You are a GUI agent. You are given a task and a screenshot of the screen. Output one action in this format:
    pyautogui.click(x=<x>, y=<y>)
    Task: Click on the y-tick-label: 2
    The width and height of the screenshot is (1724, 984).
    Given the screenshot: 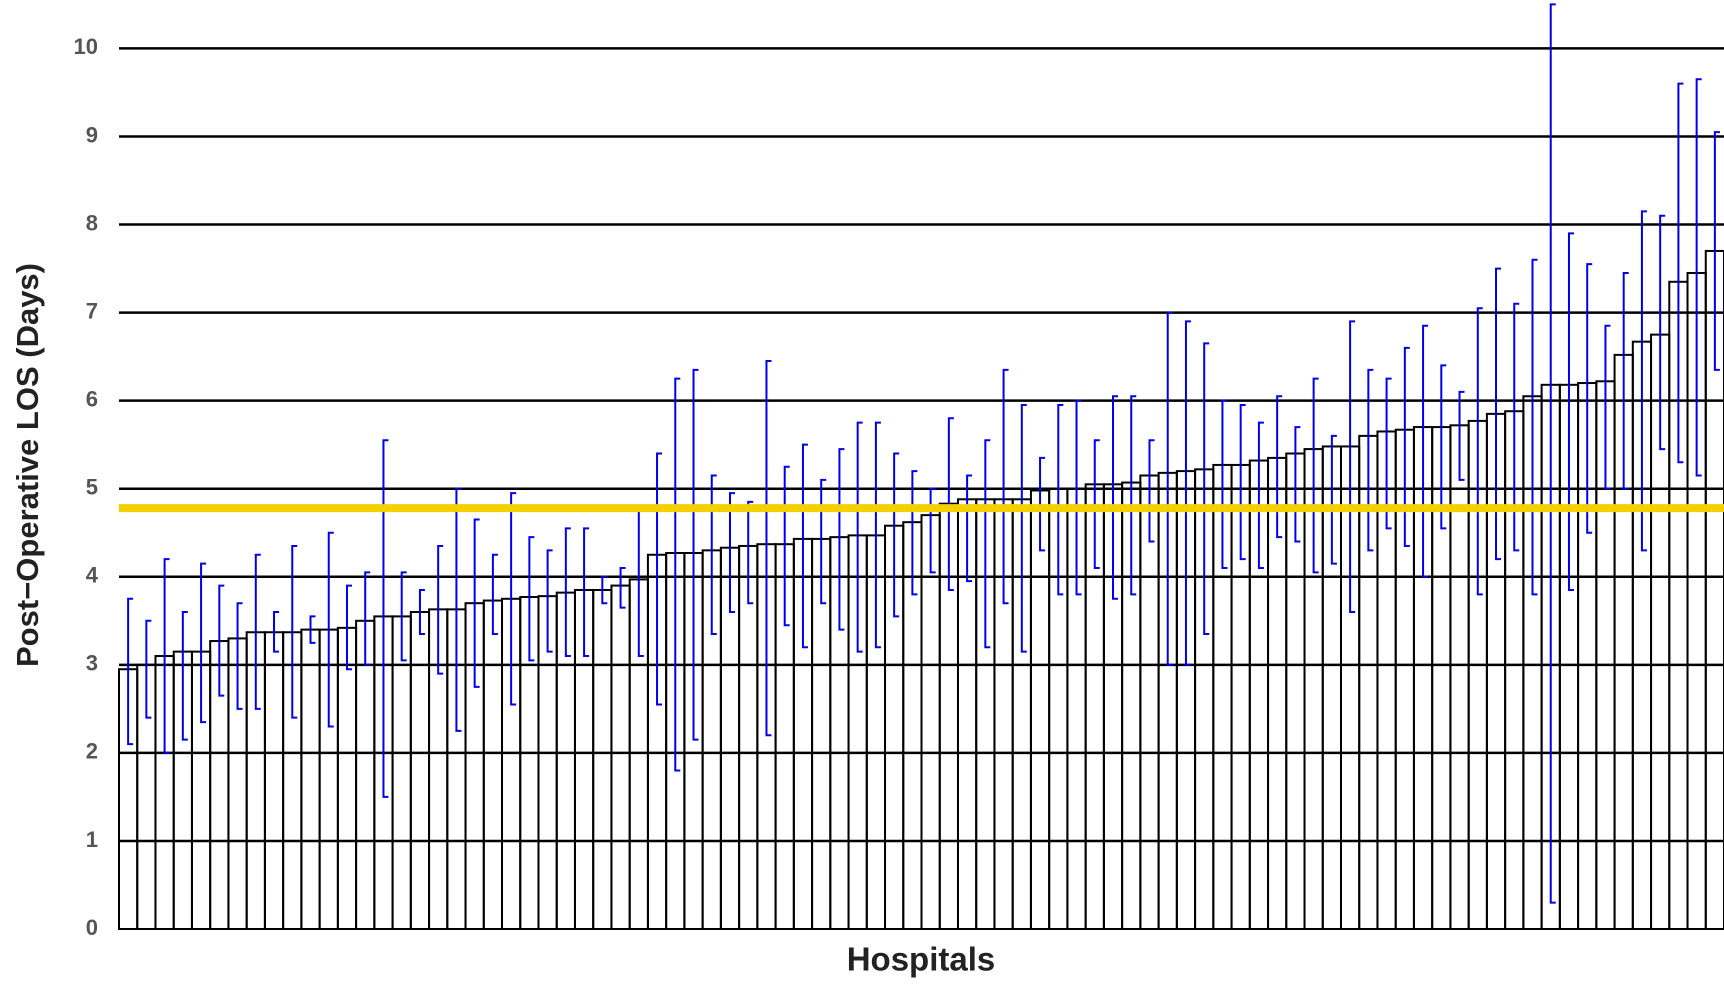 What is the action you would take?
    pyautogui.click(x=92, y=751)
    